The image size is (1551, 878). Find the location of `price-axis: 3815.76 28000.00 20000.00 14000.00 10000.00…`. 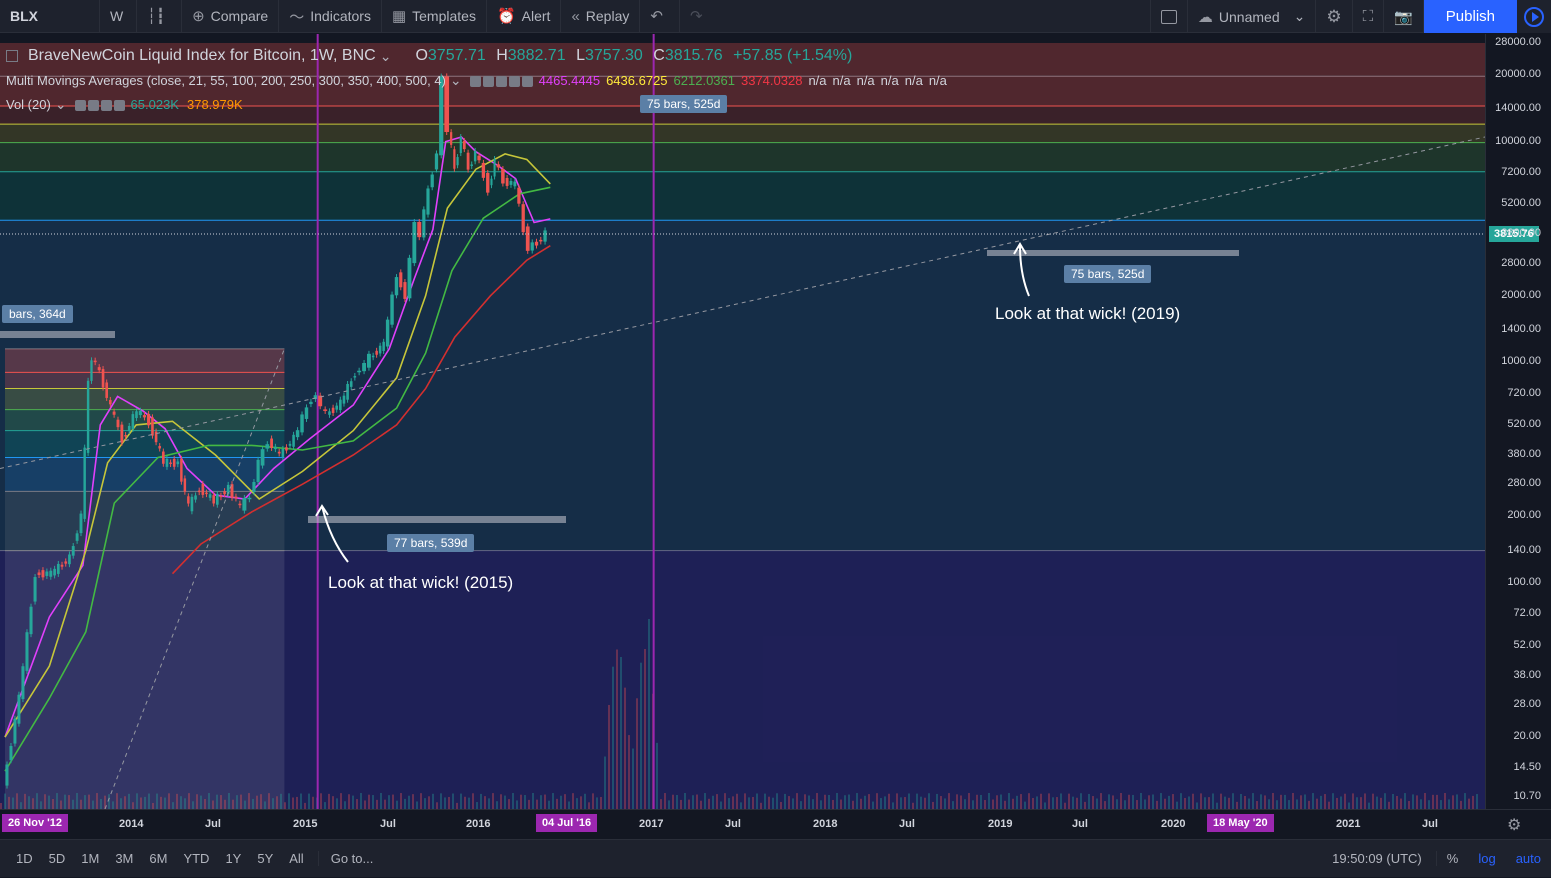

price-axis: 3815.76 28000.00 20000.00 14000.00 10000.00… is located at coordinates (1518, 421).